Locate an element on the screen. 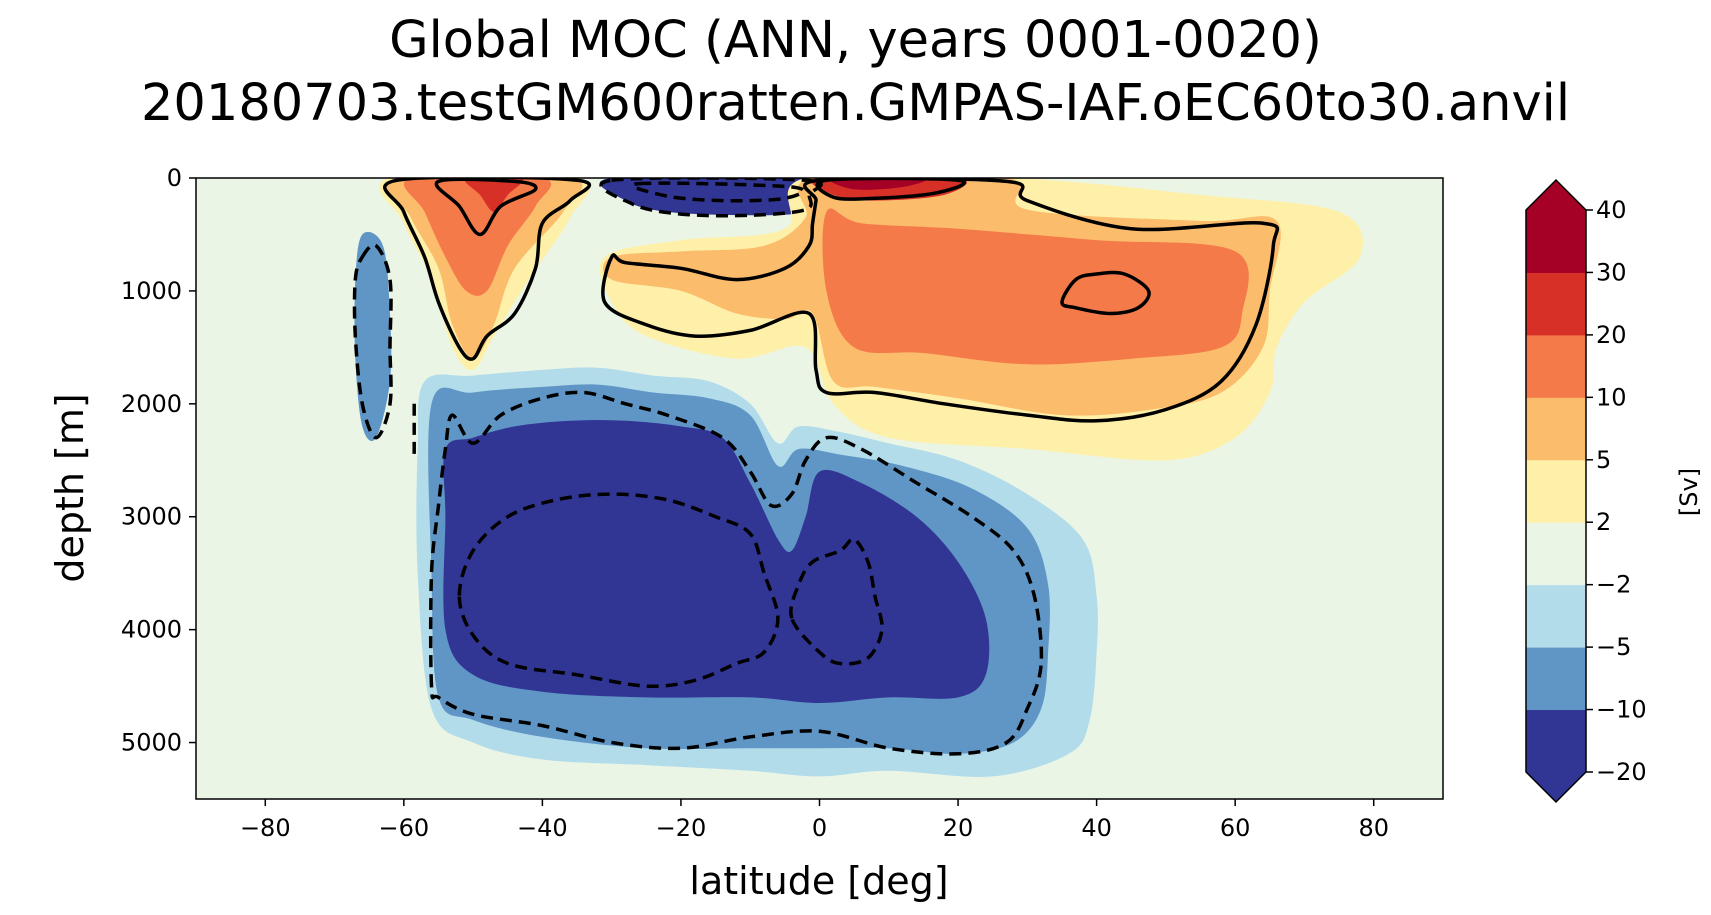 This screenshot has height=915, width=1711. colorbar-tick-label: −20 is located at coordinates (1621, 772).